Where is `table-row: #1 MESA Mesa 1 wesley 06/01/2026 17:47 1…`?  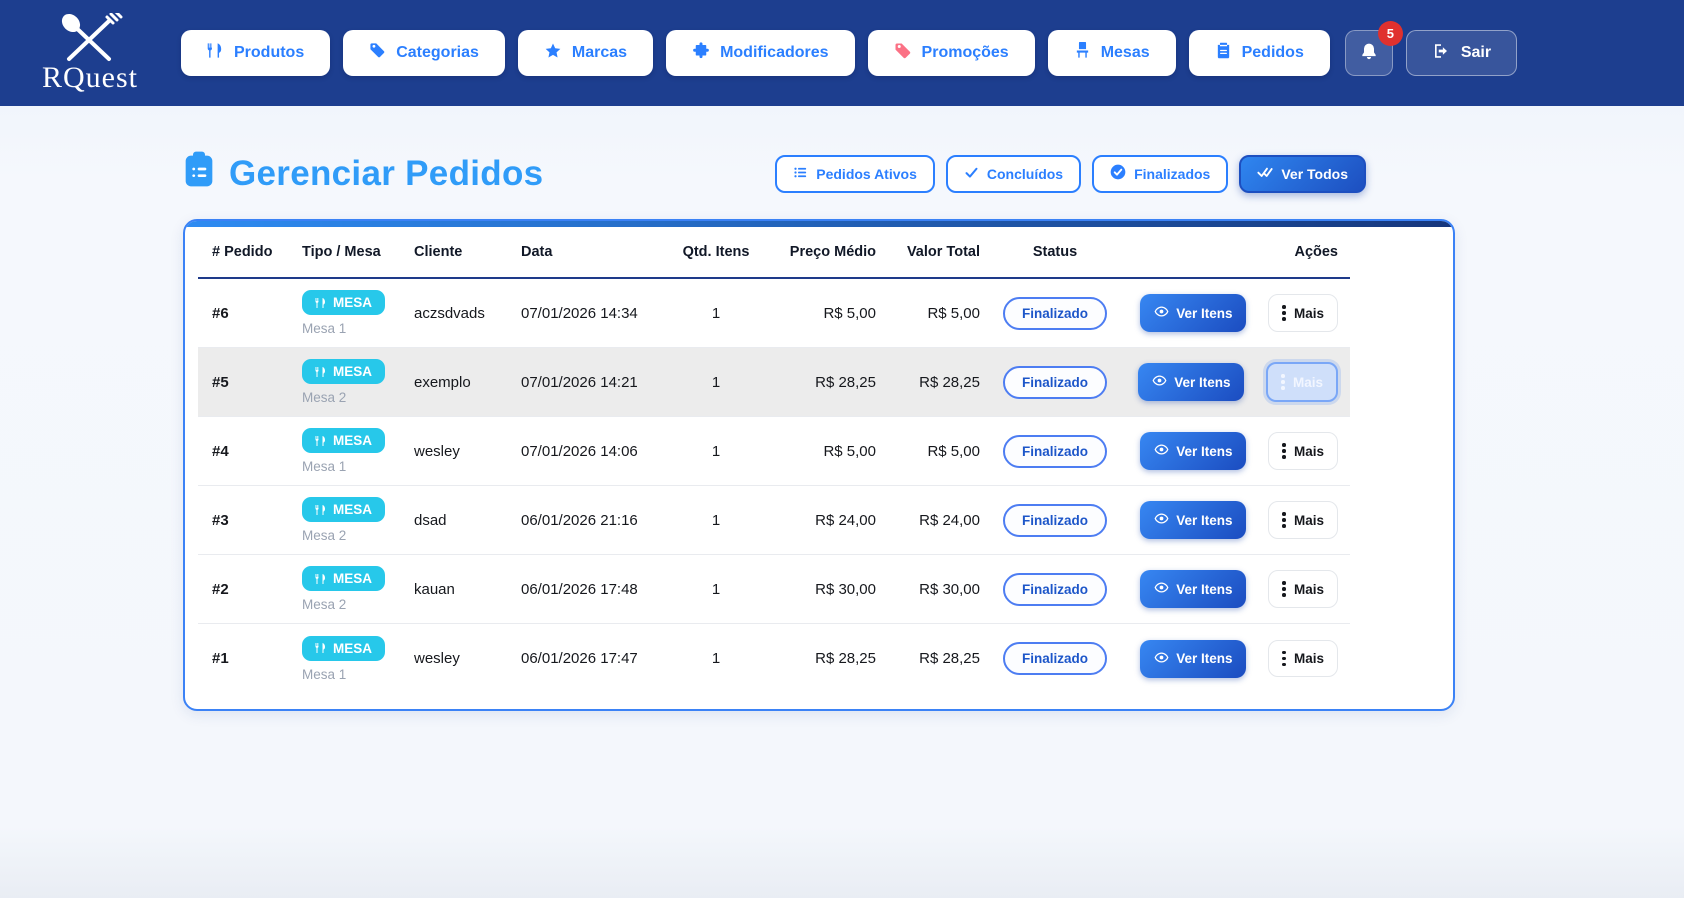
table-row: #1 MESA Mesa 1 wesley 06/01/2026 17:47 1… is located at coordinates (774, 658).